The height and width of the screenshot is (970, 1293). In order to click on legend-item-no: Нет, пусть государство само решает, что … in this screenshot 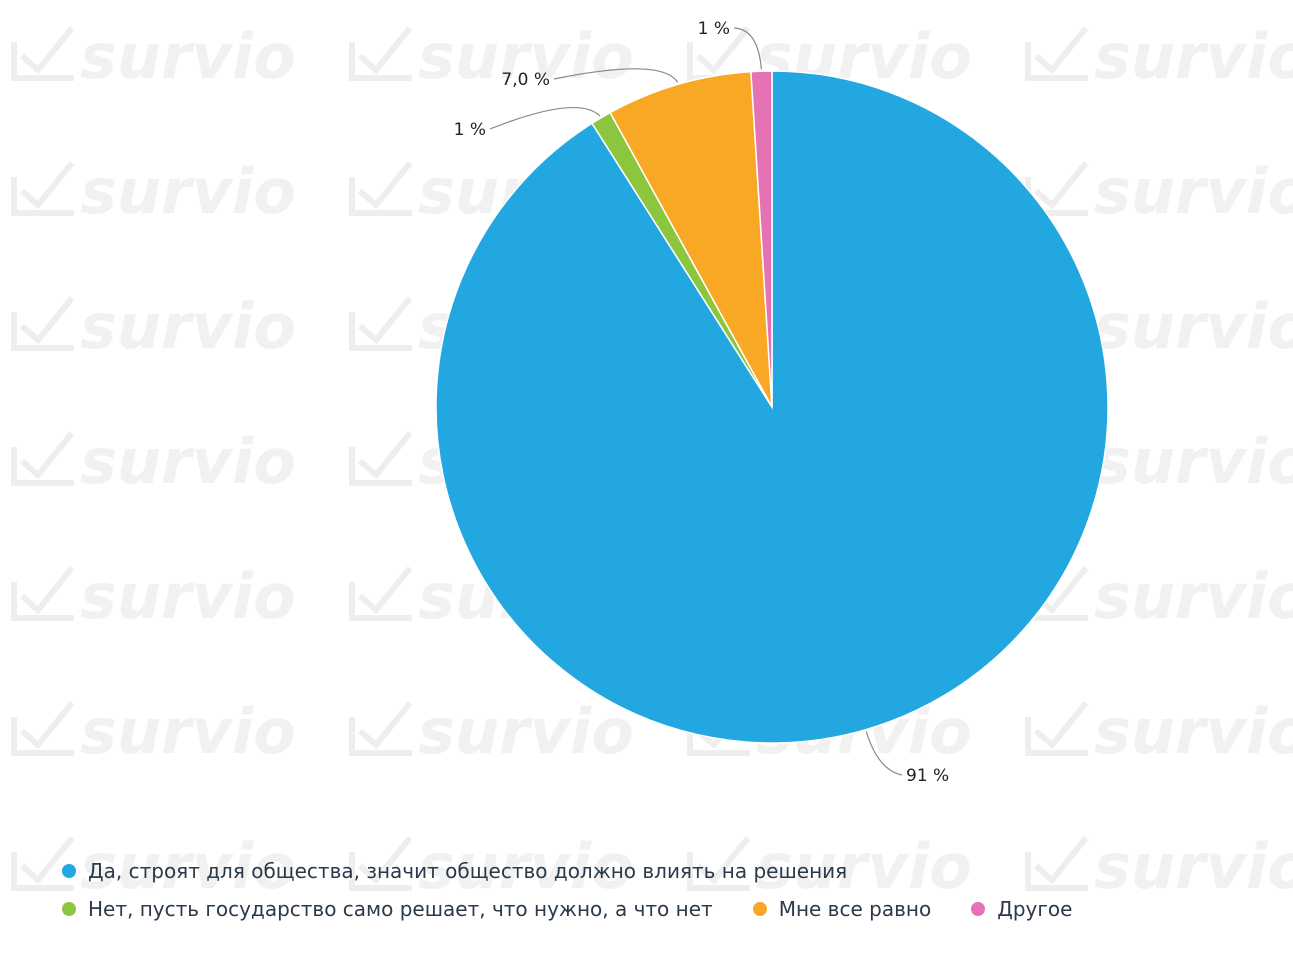, I will do `click(387, 909)`.